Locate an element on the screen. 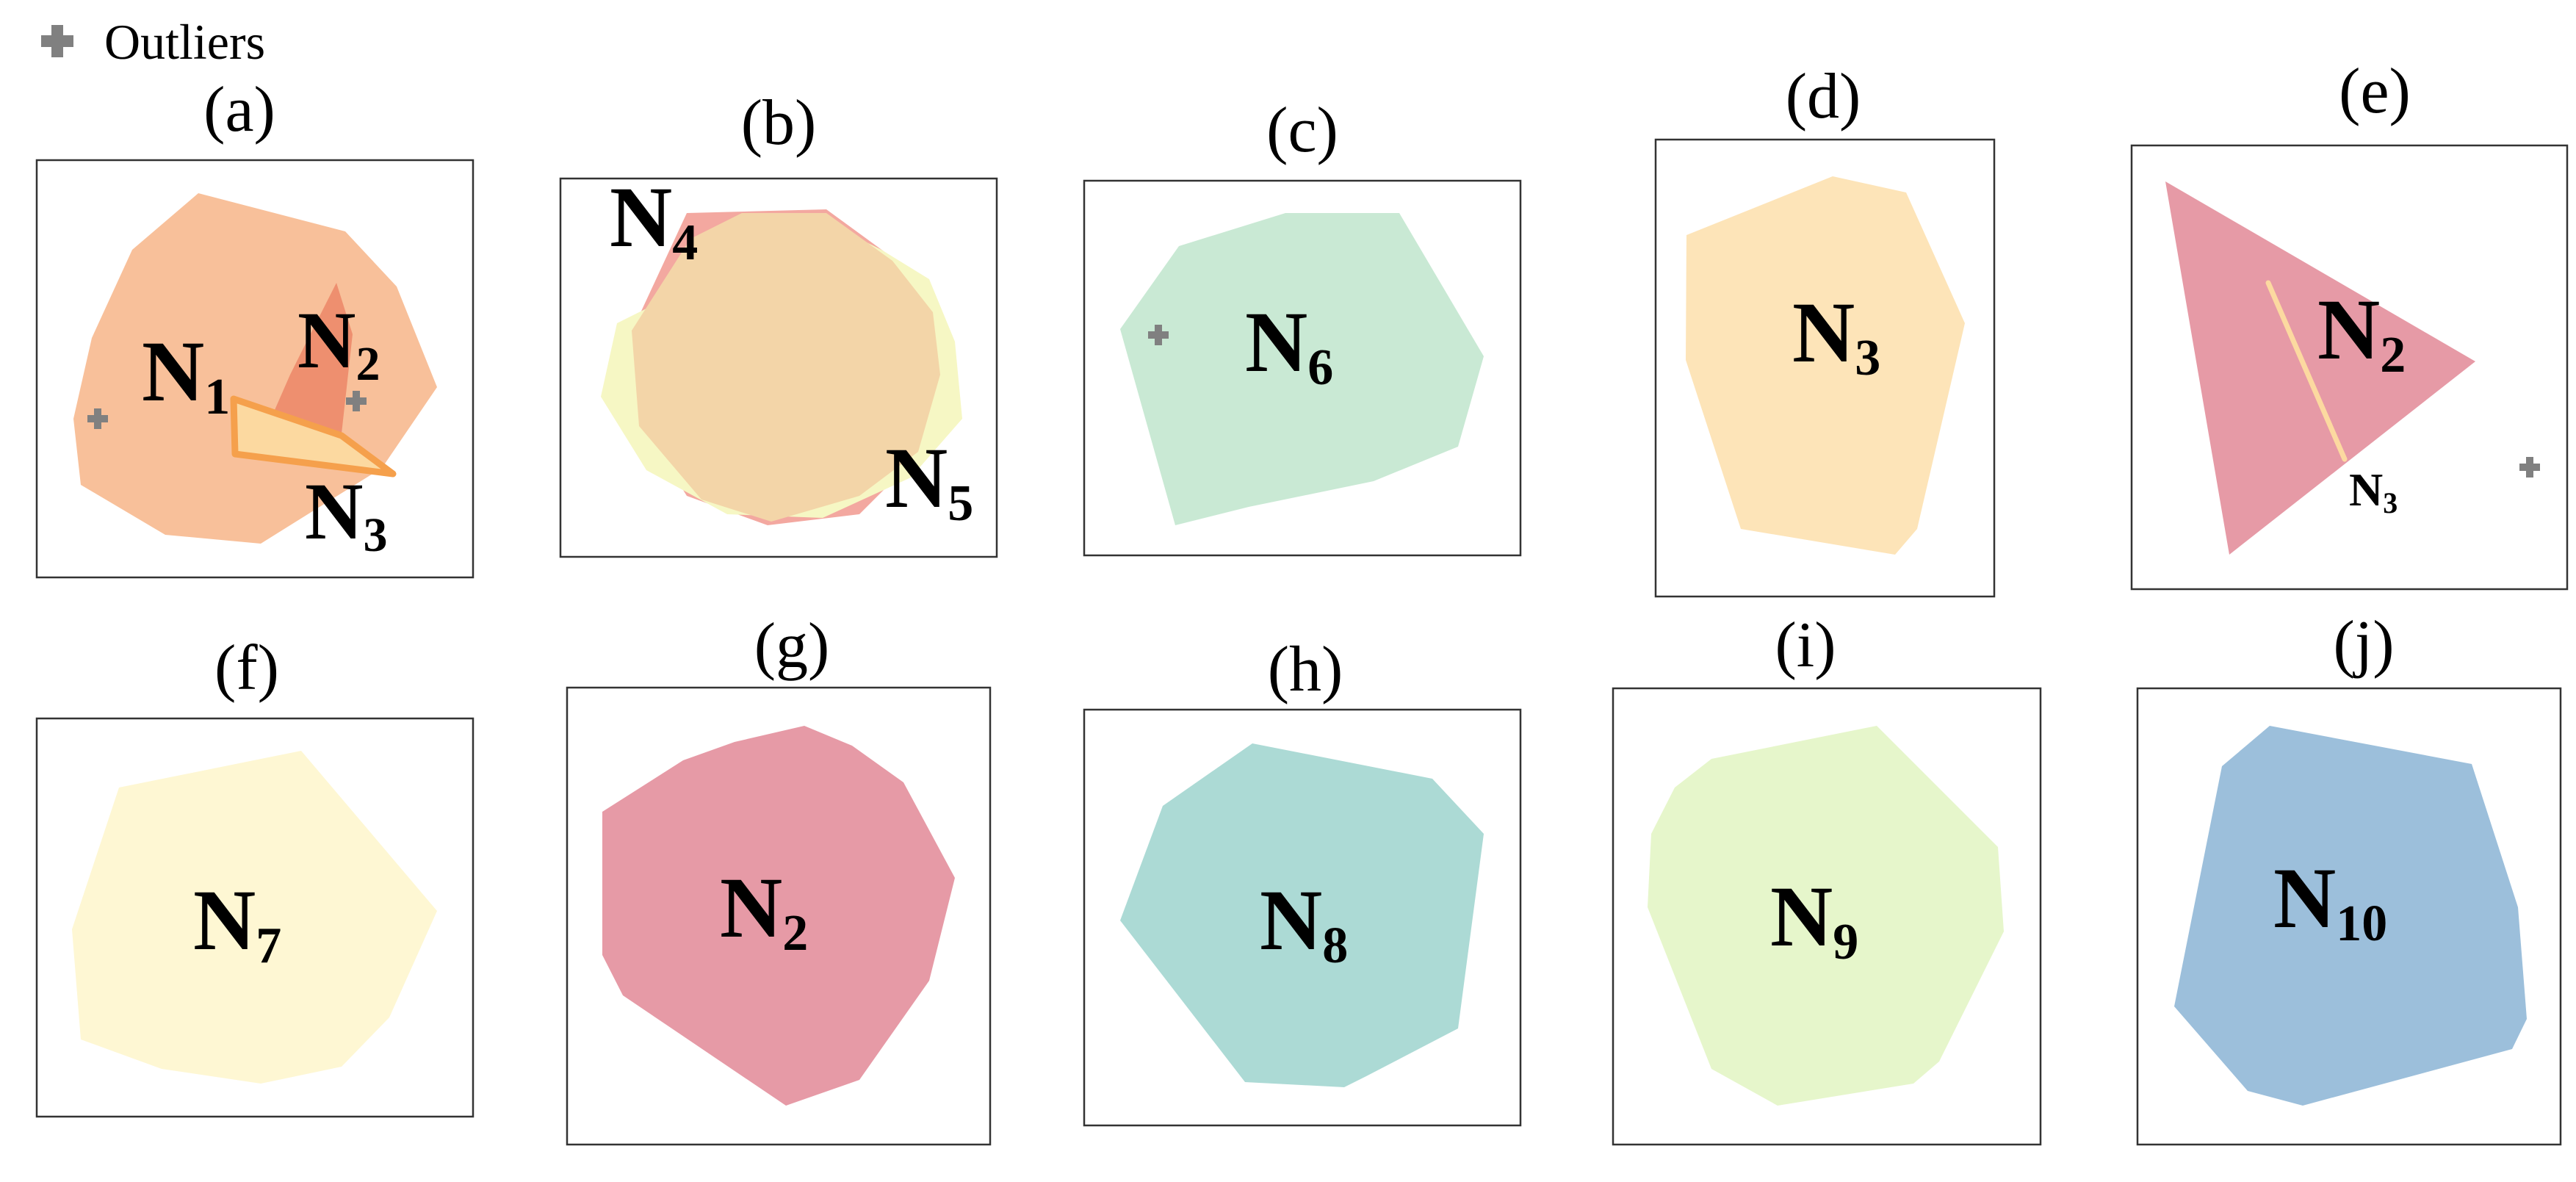 The height and width of the screenshot is (1182, 2576). panel-title-c: (c) is located at coordinates (1302, 130).